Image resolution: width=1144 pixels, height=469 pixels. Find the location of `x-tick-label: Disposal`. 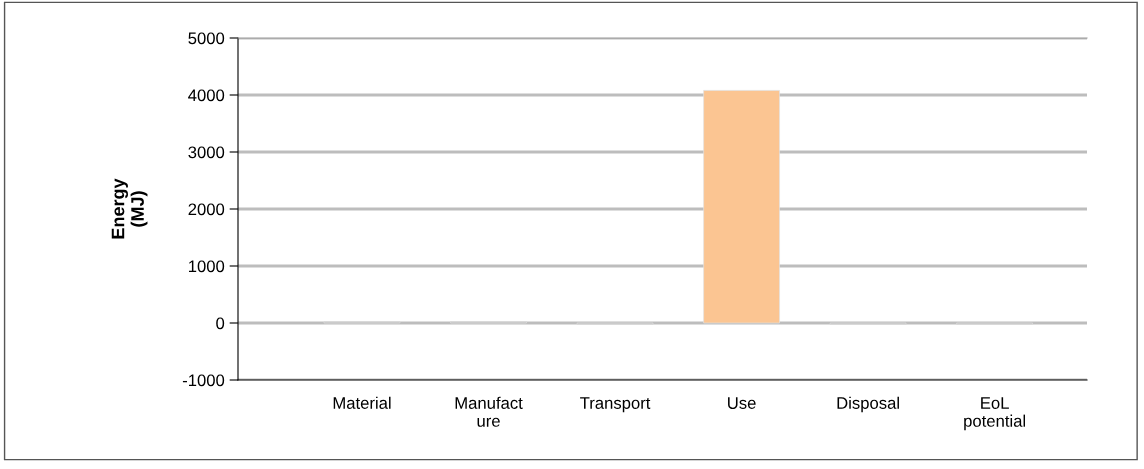

x-tick-label: Disposal is located at coordinates (868, 404).